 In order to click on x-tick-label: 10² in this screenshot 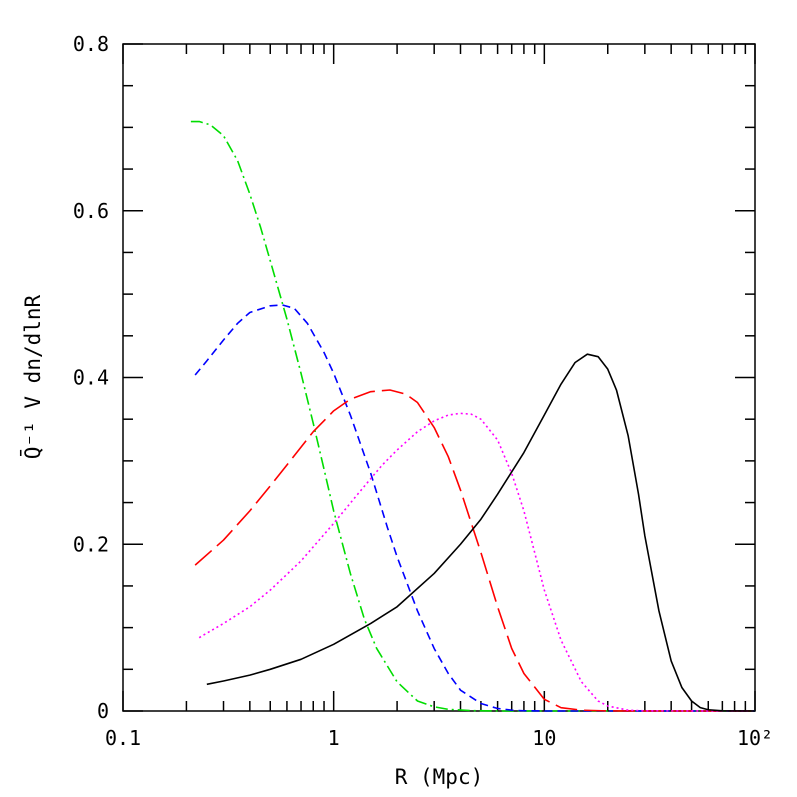, I will do `click(755, 738)`.